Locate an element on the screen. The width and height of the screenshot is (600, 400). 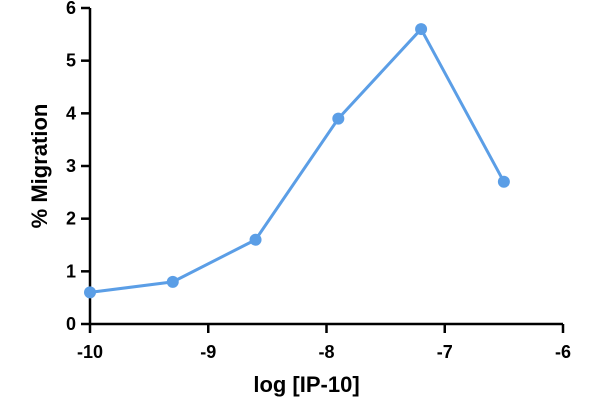
y-axis-ticks: 0 1 2 3 4 5 6 is located at coordinates (78, 167).